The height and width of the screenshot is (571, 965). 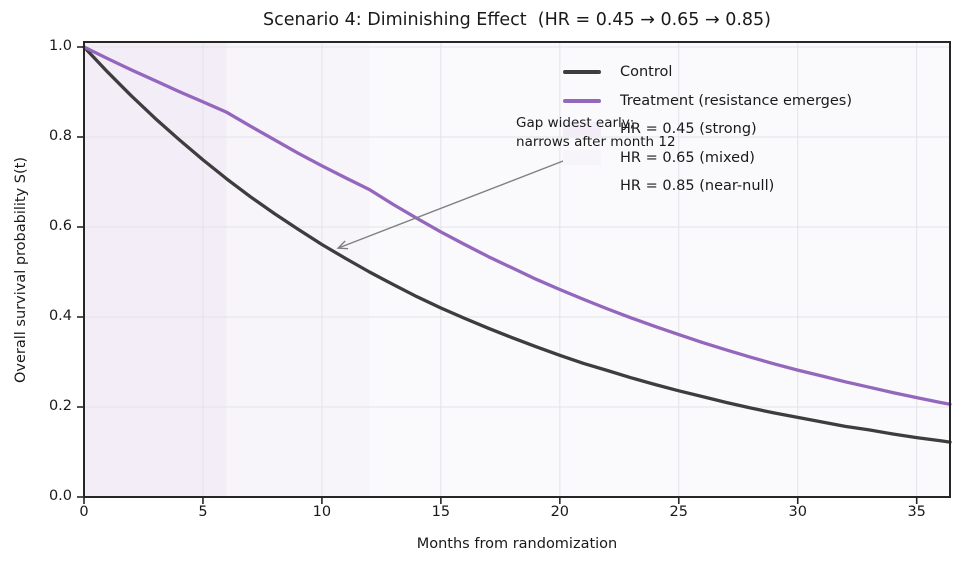 I want to click on y-tick-label: 1.0, so click(x=60, y=46).